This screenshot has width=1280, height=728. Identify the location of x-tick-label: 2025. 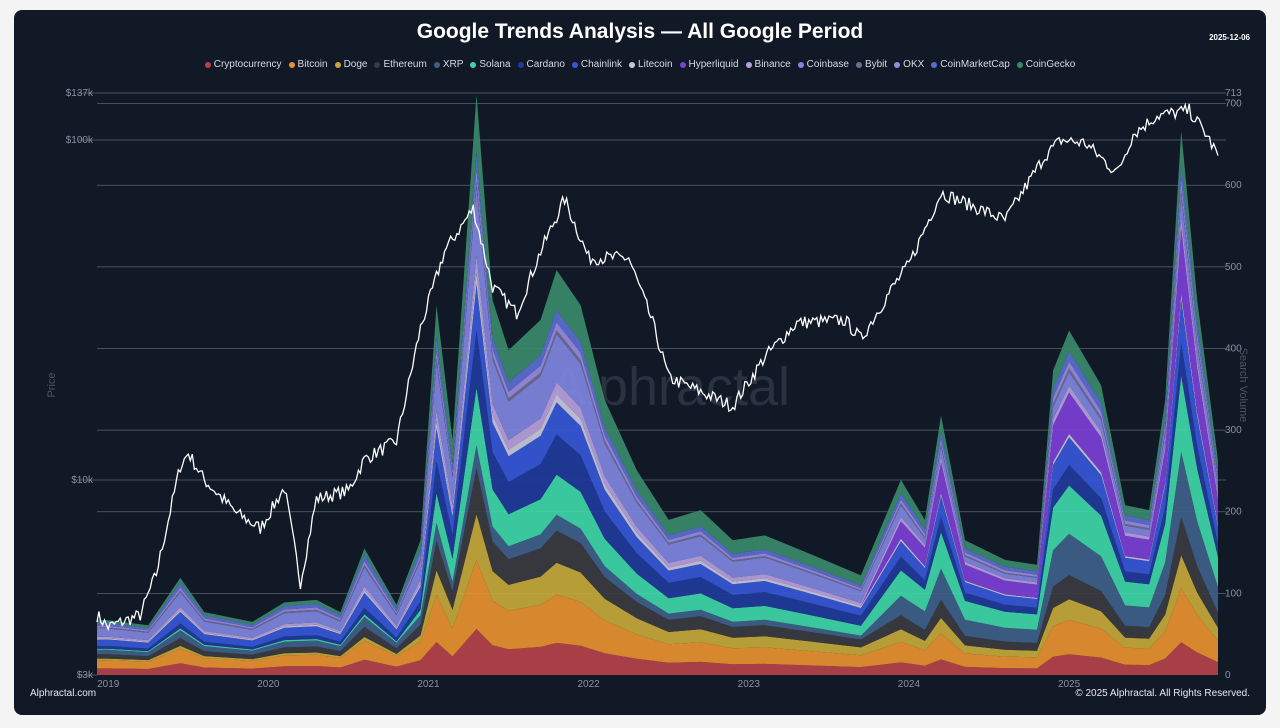
(1069, 684).